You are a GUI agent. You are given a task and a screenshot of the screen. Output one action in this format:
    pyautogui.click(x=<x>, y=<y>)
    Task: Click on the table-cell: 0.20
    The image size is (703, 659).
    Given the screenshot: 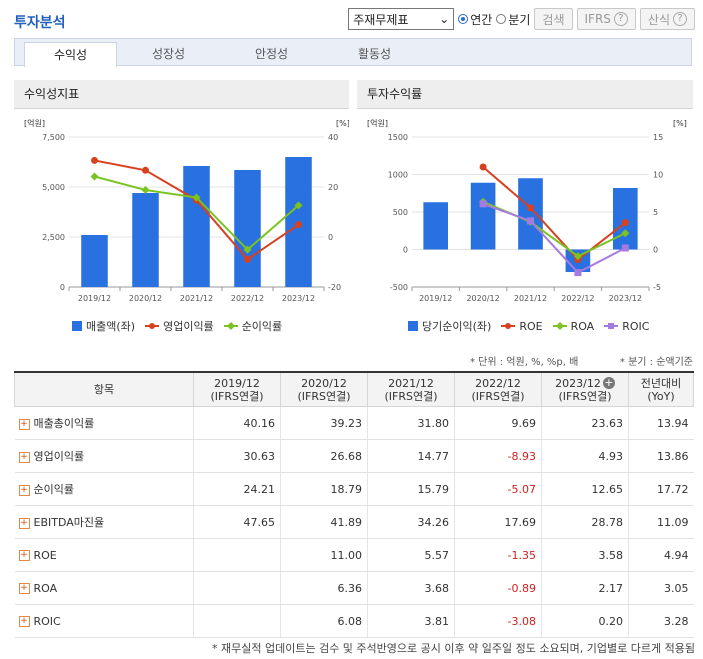 What is the action you would take?
    pyautogui.click(x=585, y=621)
    